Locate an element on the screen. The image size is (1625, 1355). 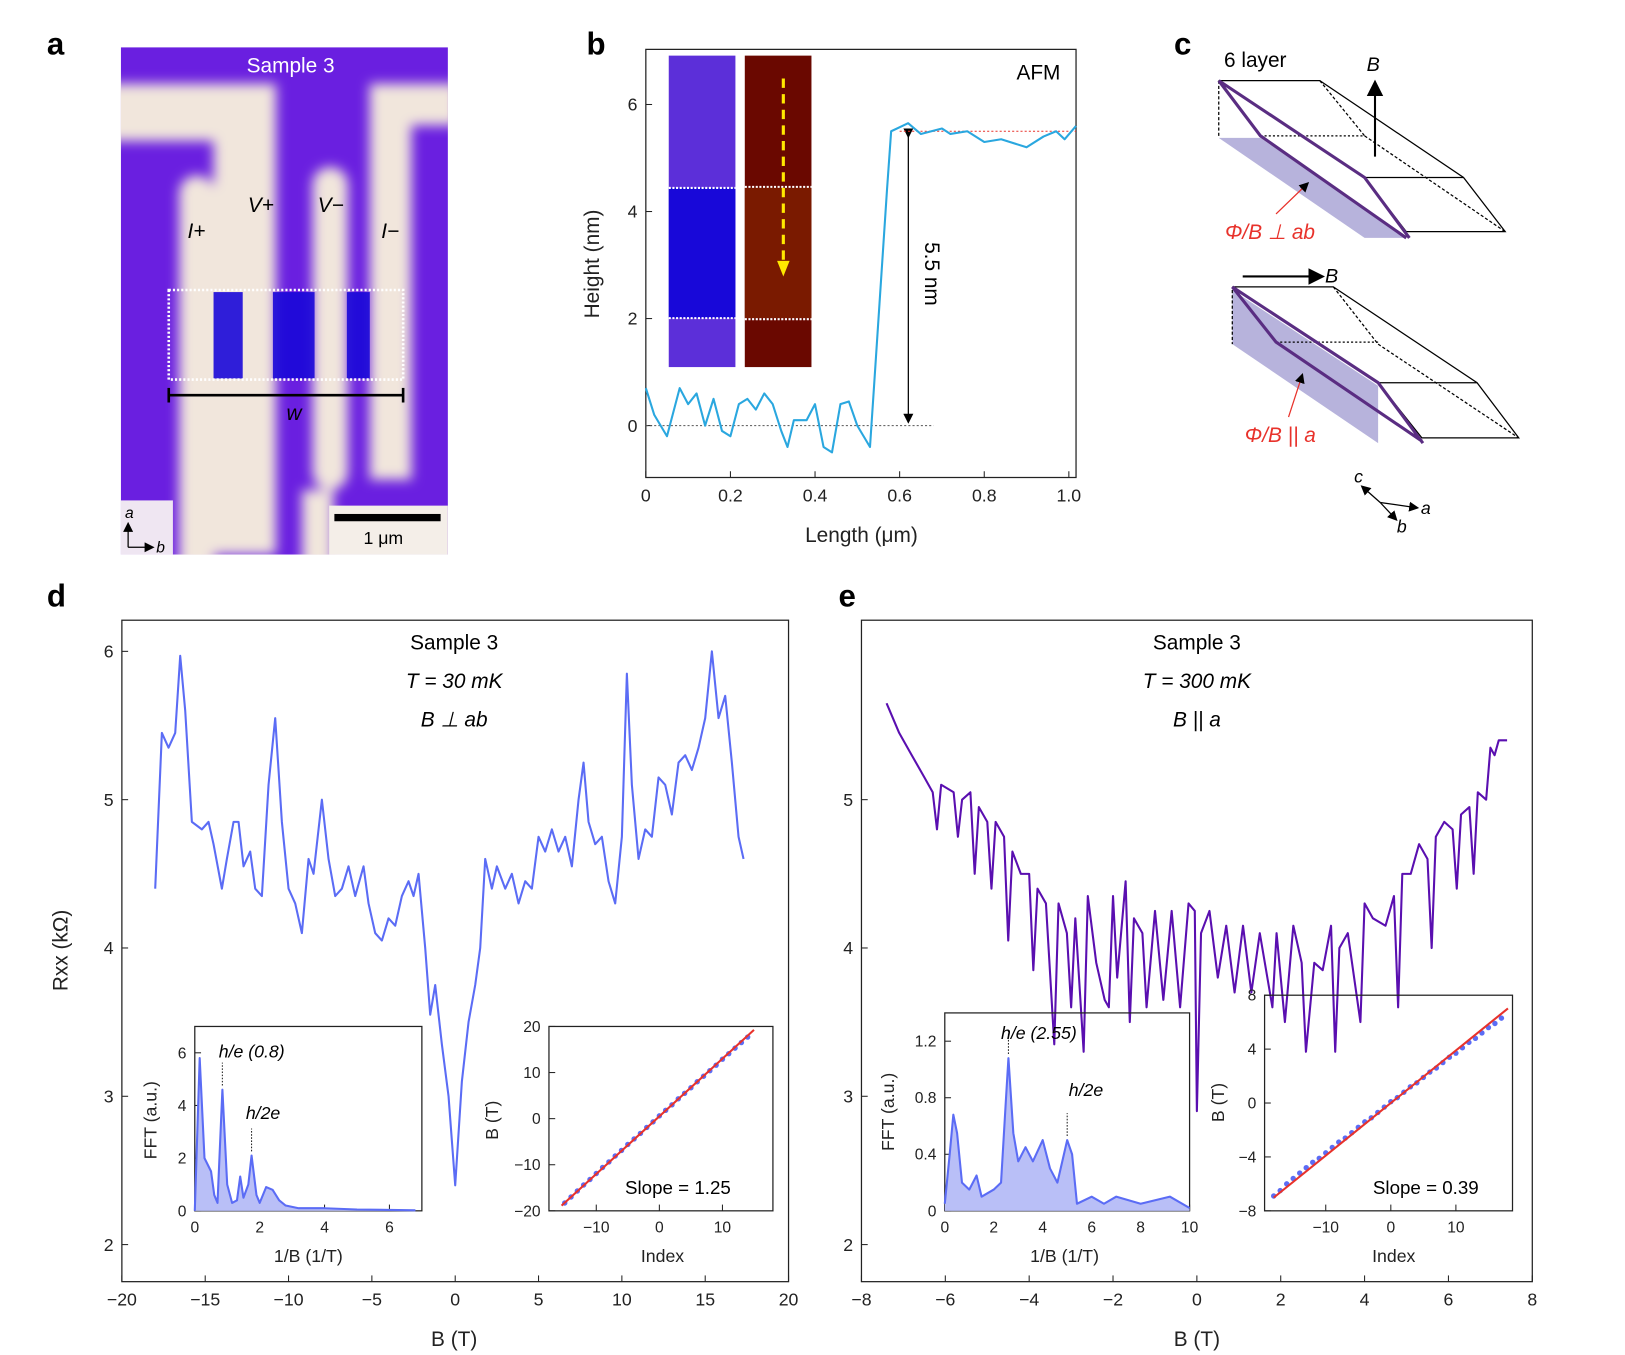
x-tick-label: −2 is located at coordinates (1113, 1300).